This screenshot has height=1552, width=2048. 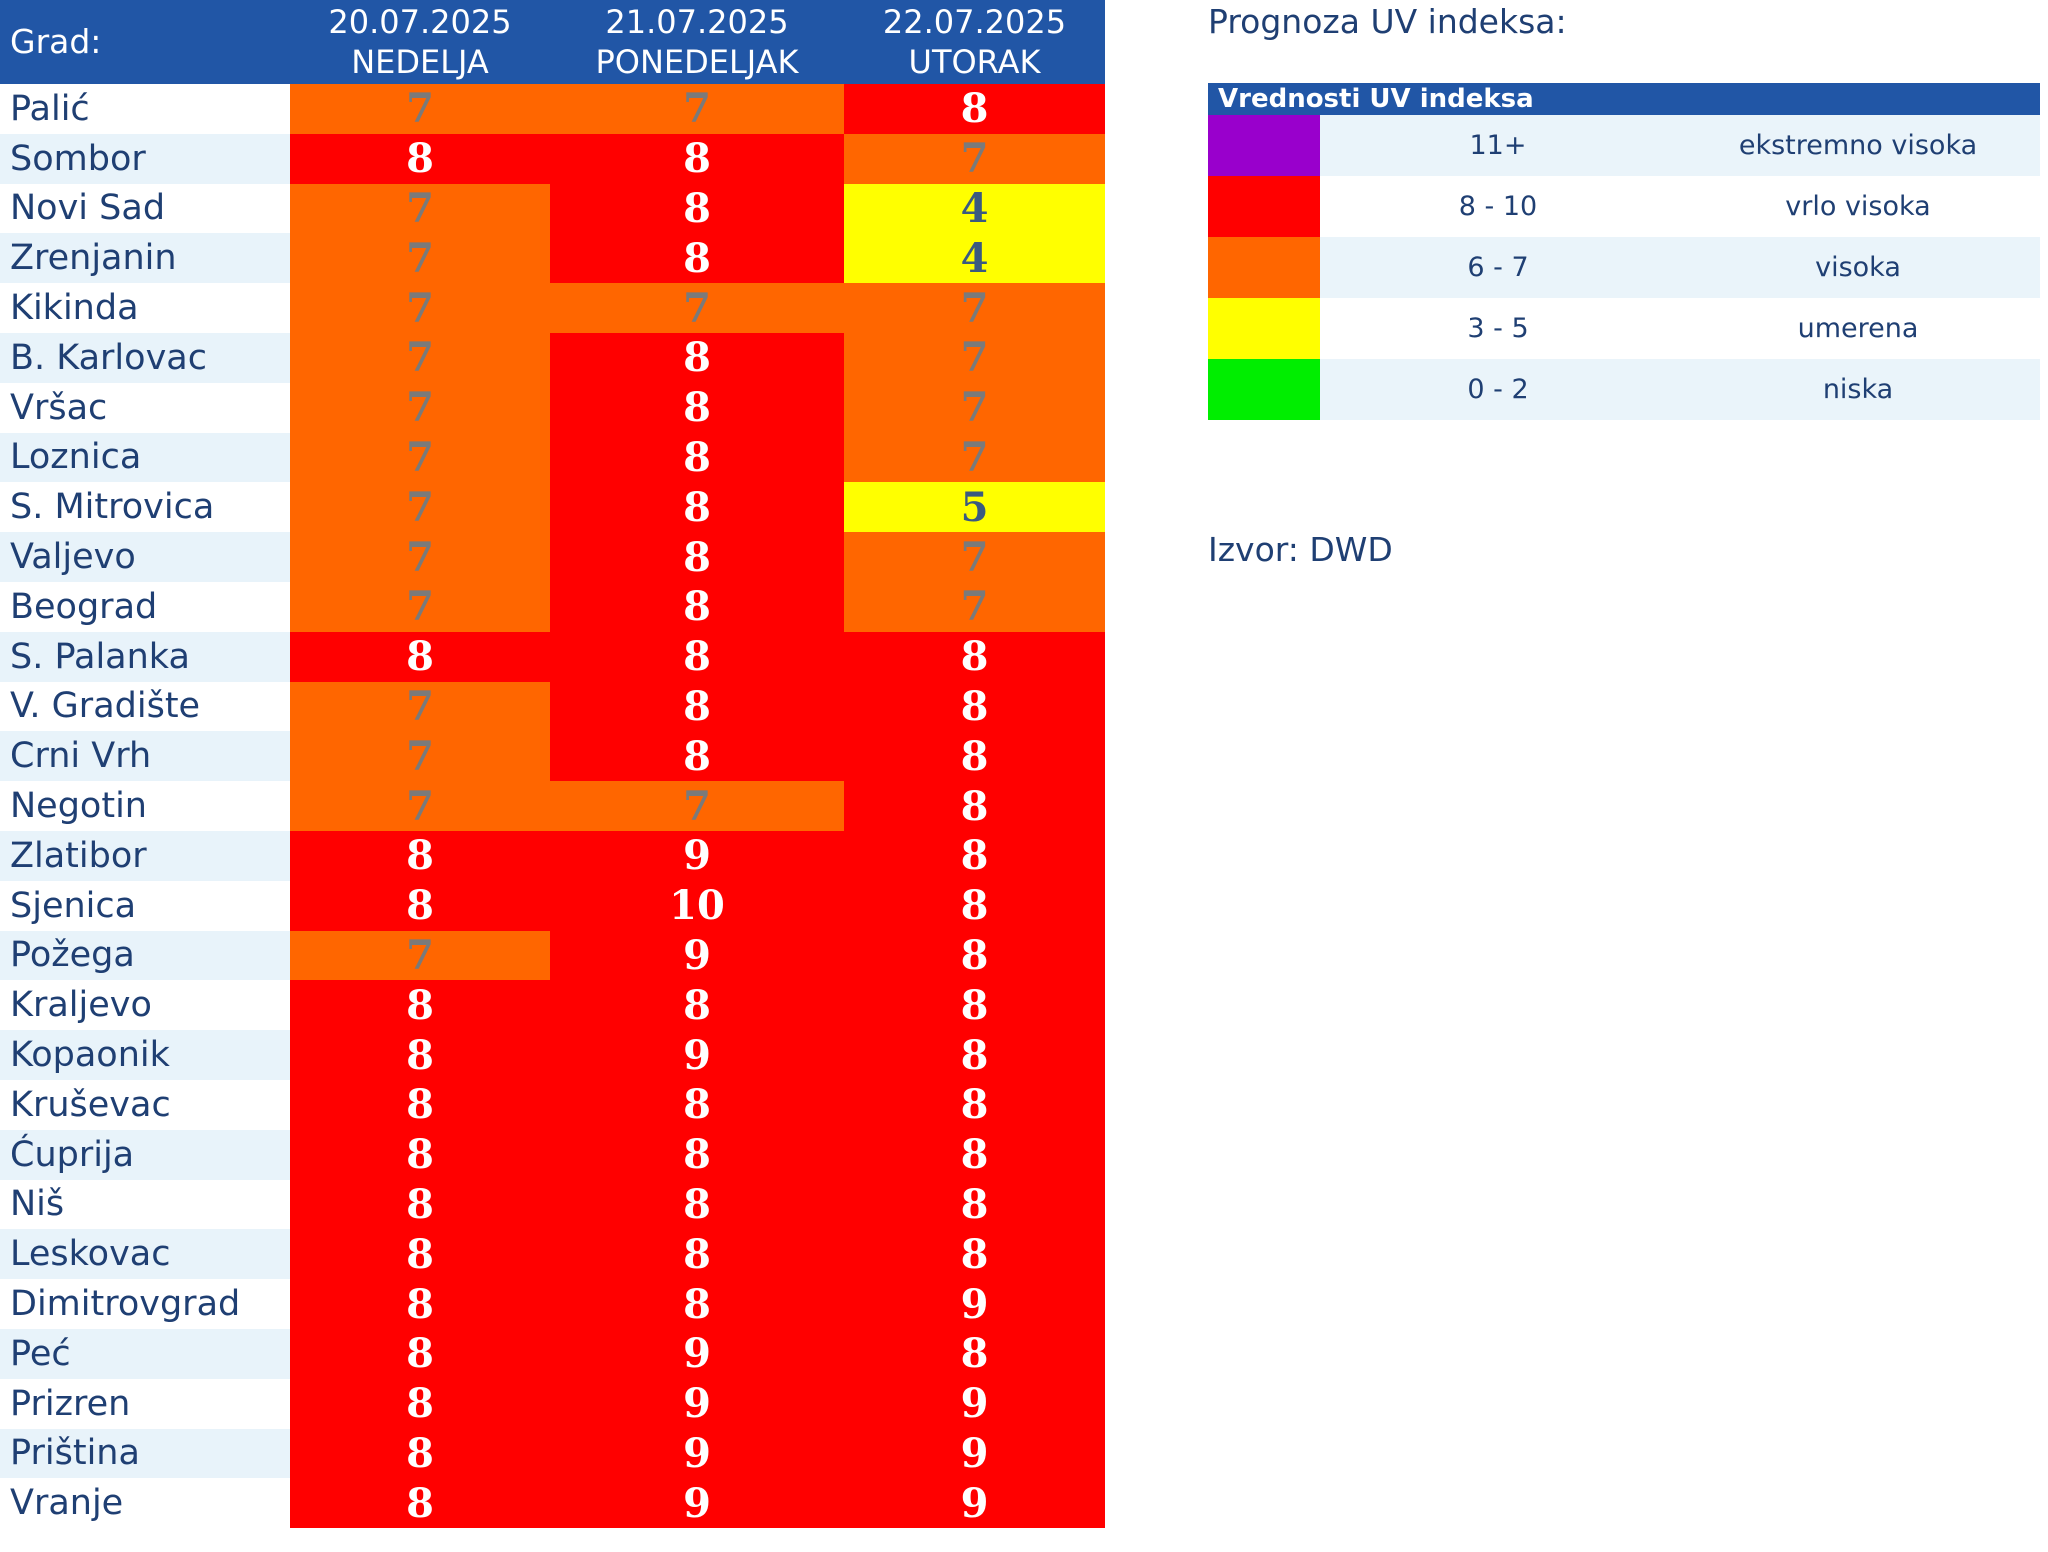 I want to click on legend-range: 3 - 5, so click(x=1498, y=328).